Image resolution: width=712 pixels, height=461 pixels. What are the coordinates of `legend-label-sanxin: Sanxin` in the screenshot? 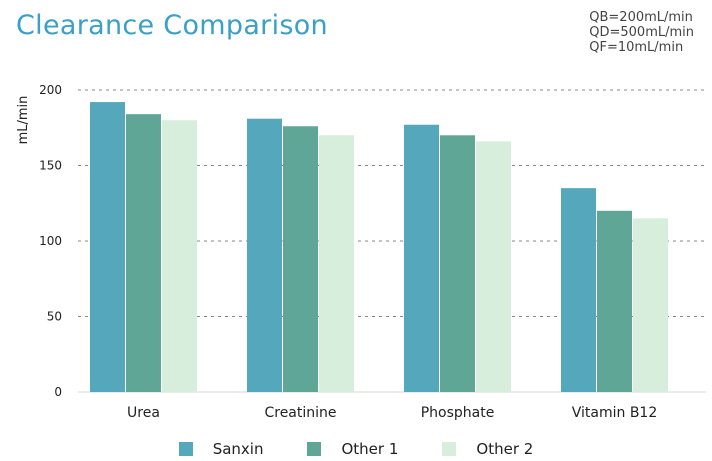 It's located at (238, 449).